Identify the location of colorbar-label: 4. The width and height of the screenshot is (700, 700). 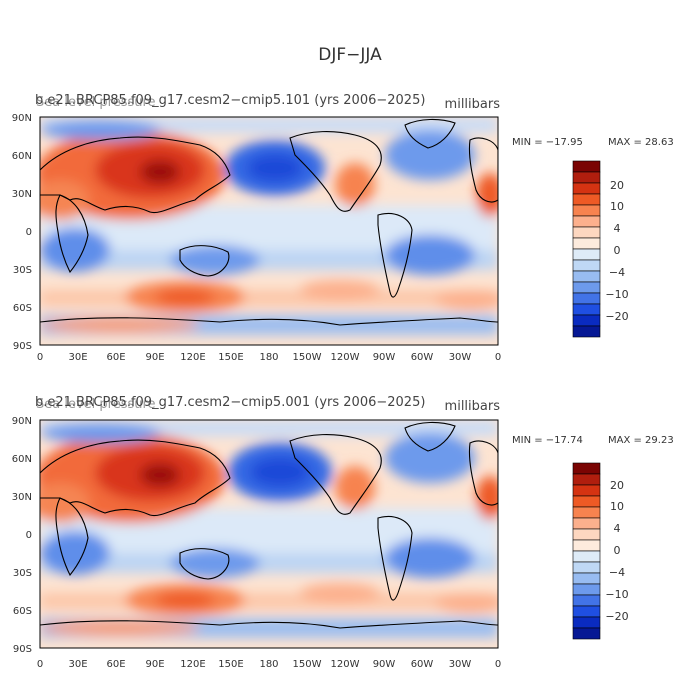
(617, 228).